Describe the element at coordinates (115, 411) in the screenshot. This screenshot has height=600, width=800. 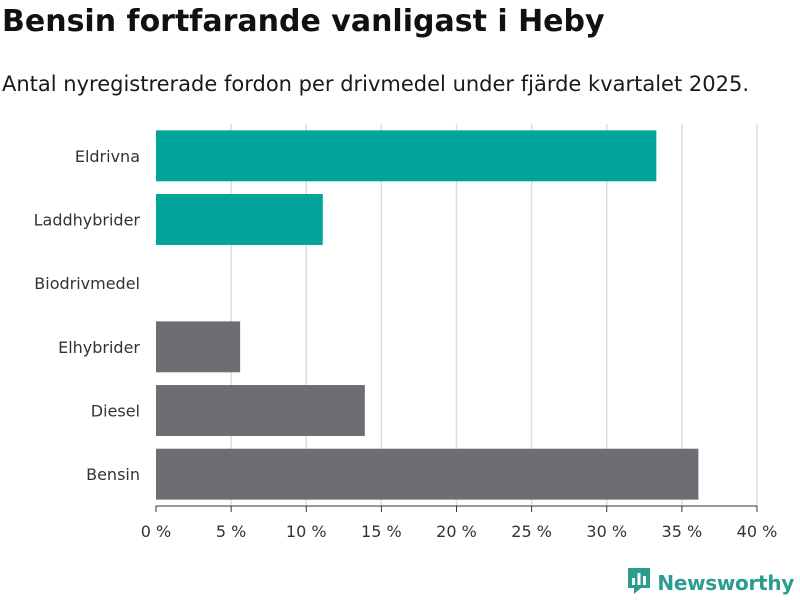
I see `category-label: Diesel` at that location.